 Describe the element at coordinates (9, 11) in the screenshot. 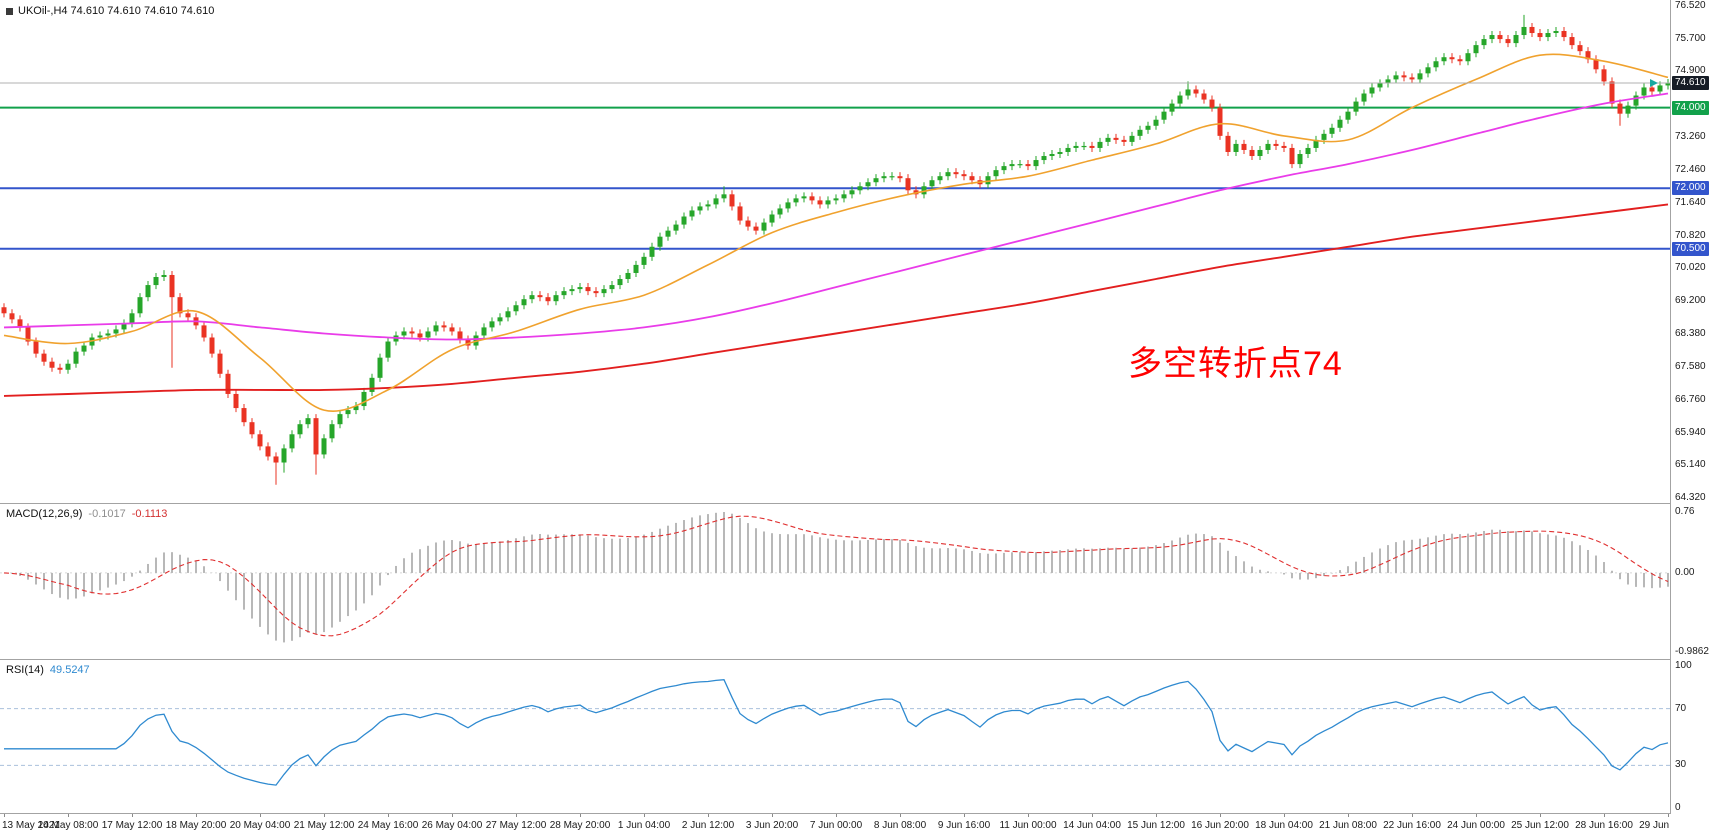

I see `chart-symbol-icon` at that location.